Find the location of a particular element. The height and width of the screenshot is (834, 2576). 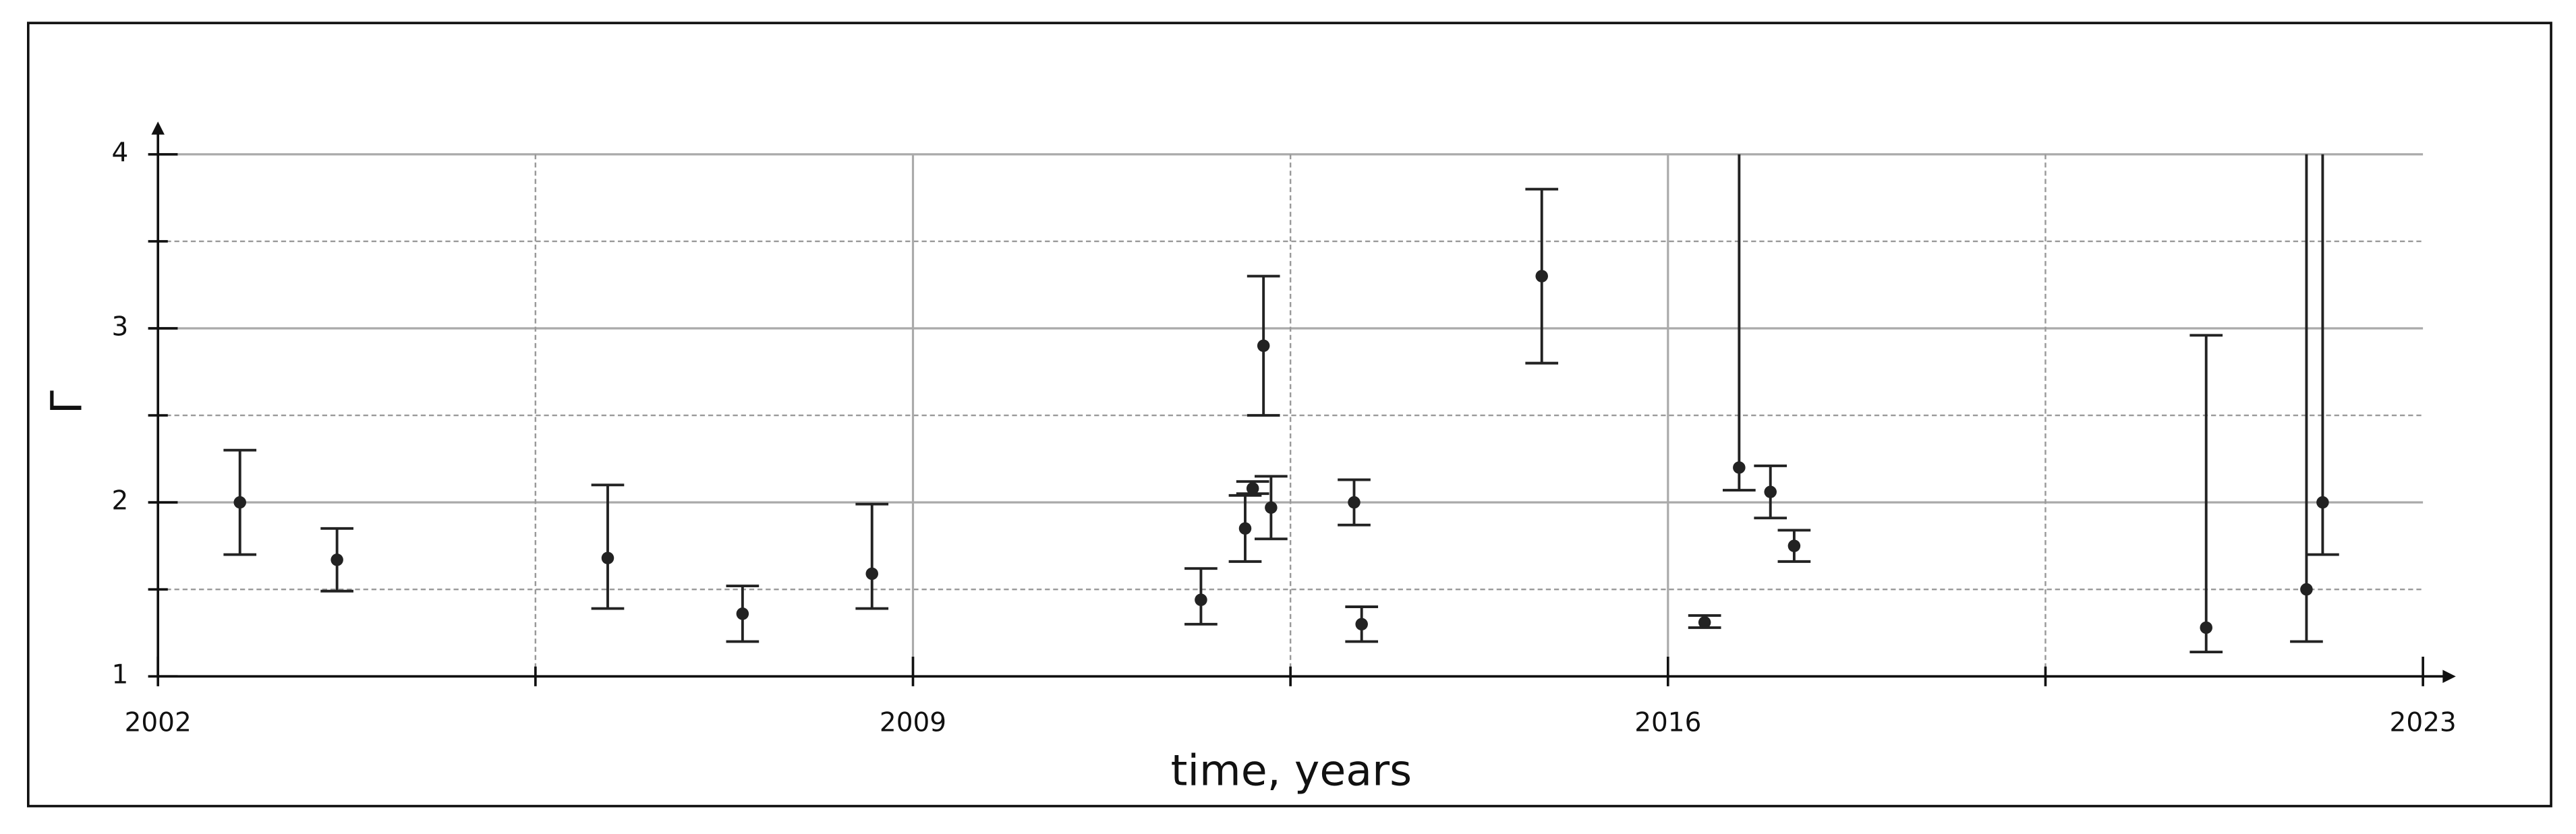

y-tick-label: 1 is located at coordinates (120, 675).